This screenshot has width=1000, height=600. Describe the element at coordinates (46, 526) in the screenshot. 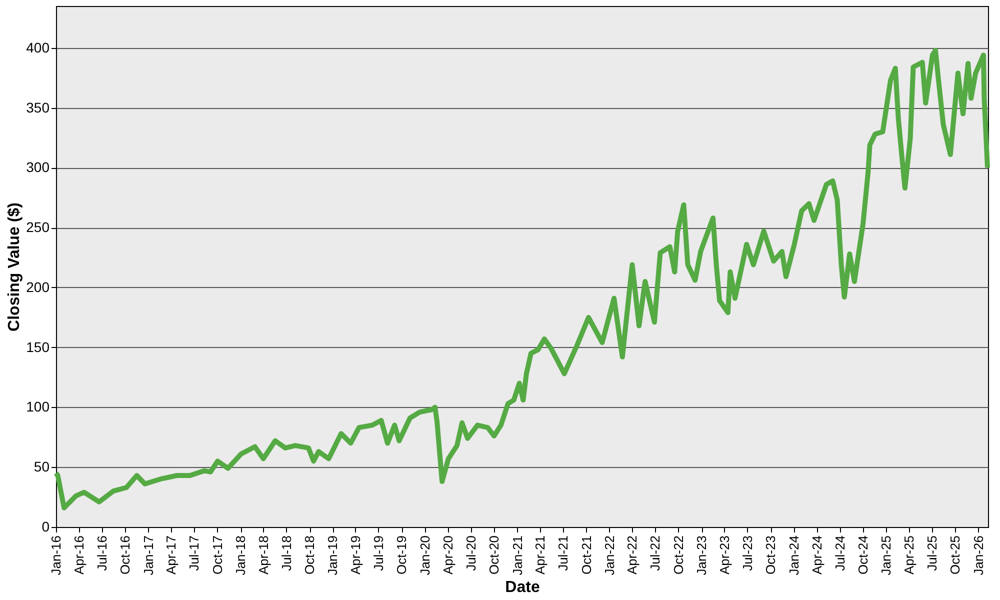

I see `y-tick-label: 0` at that location.